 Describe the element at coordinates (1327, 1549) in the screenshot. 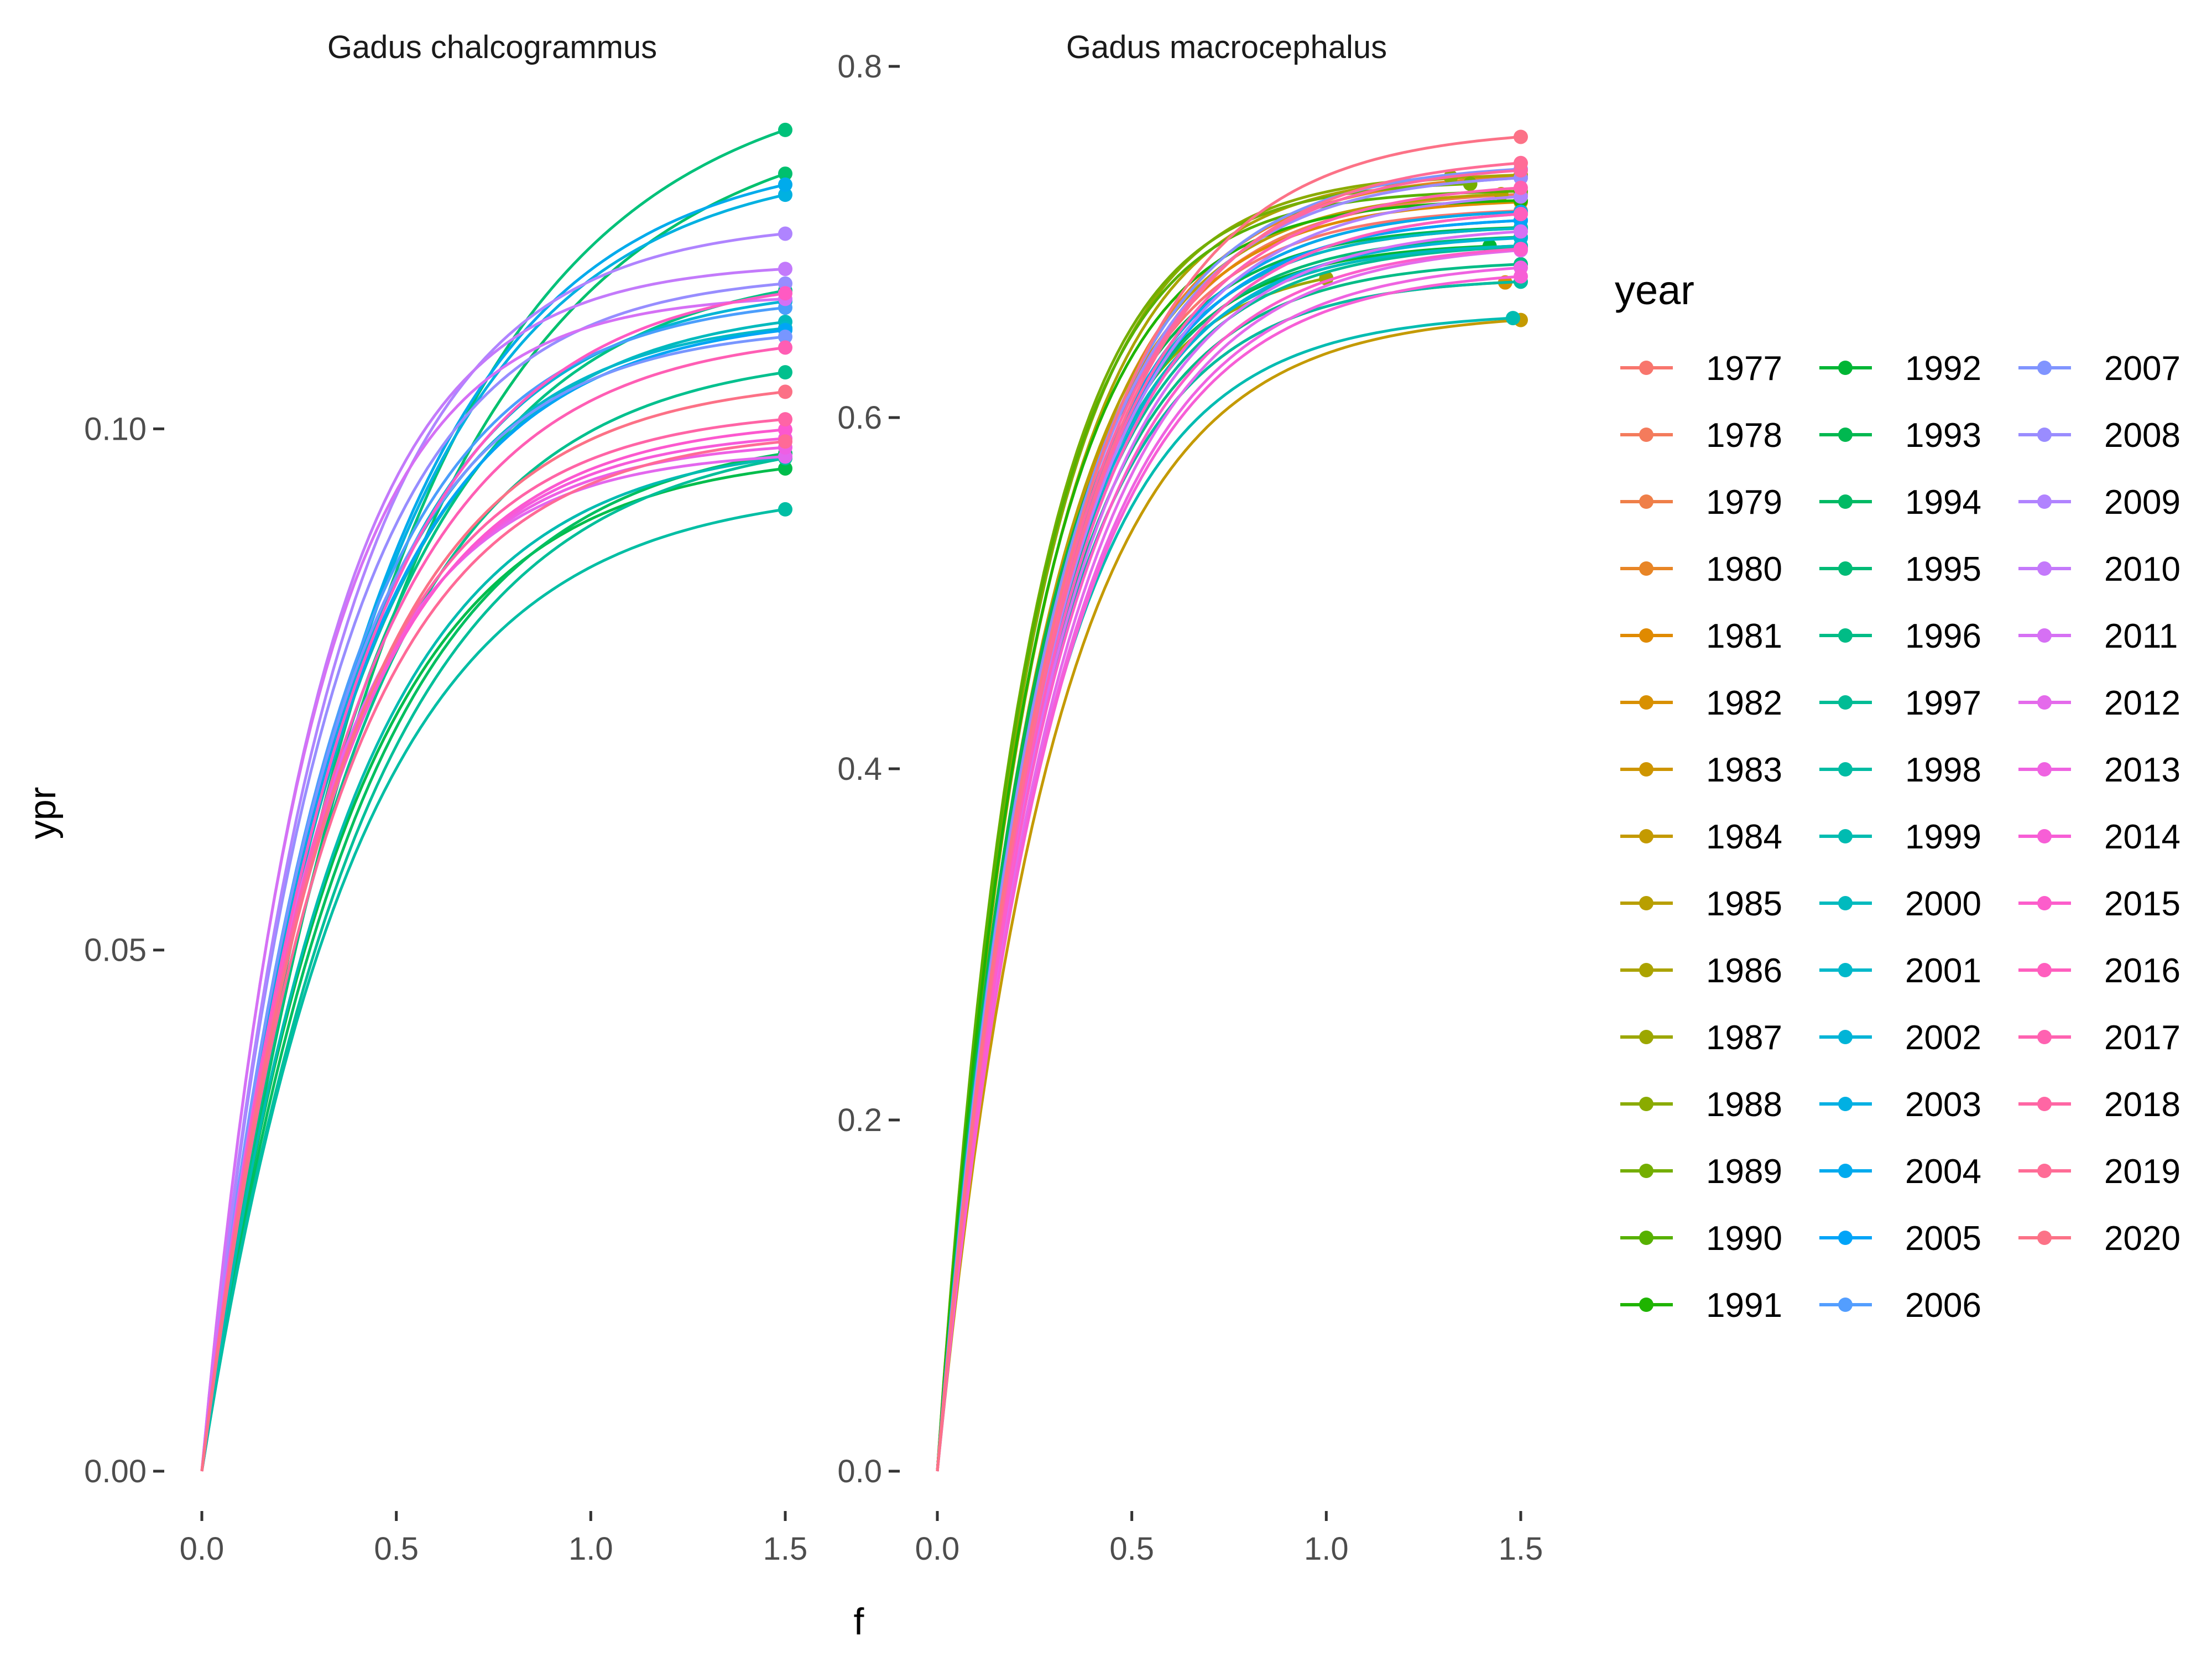

I see `x-tick-label: 1.0` at that location.